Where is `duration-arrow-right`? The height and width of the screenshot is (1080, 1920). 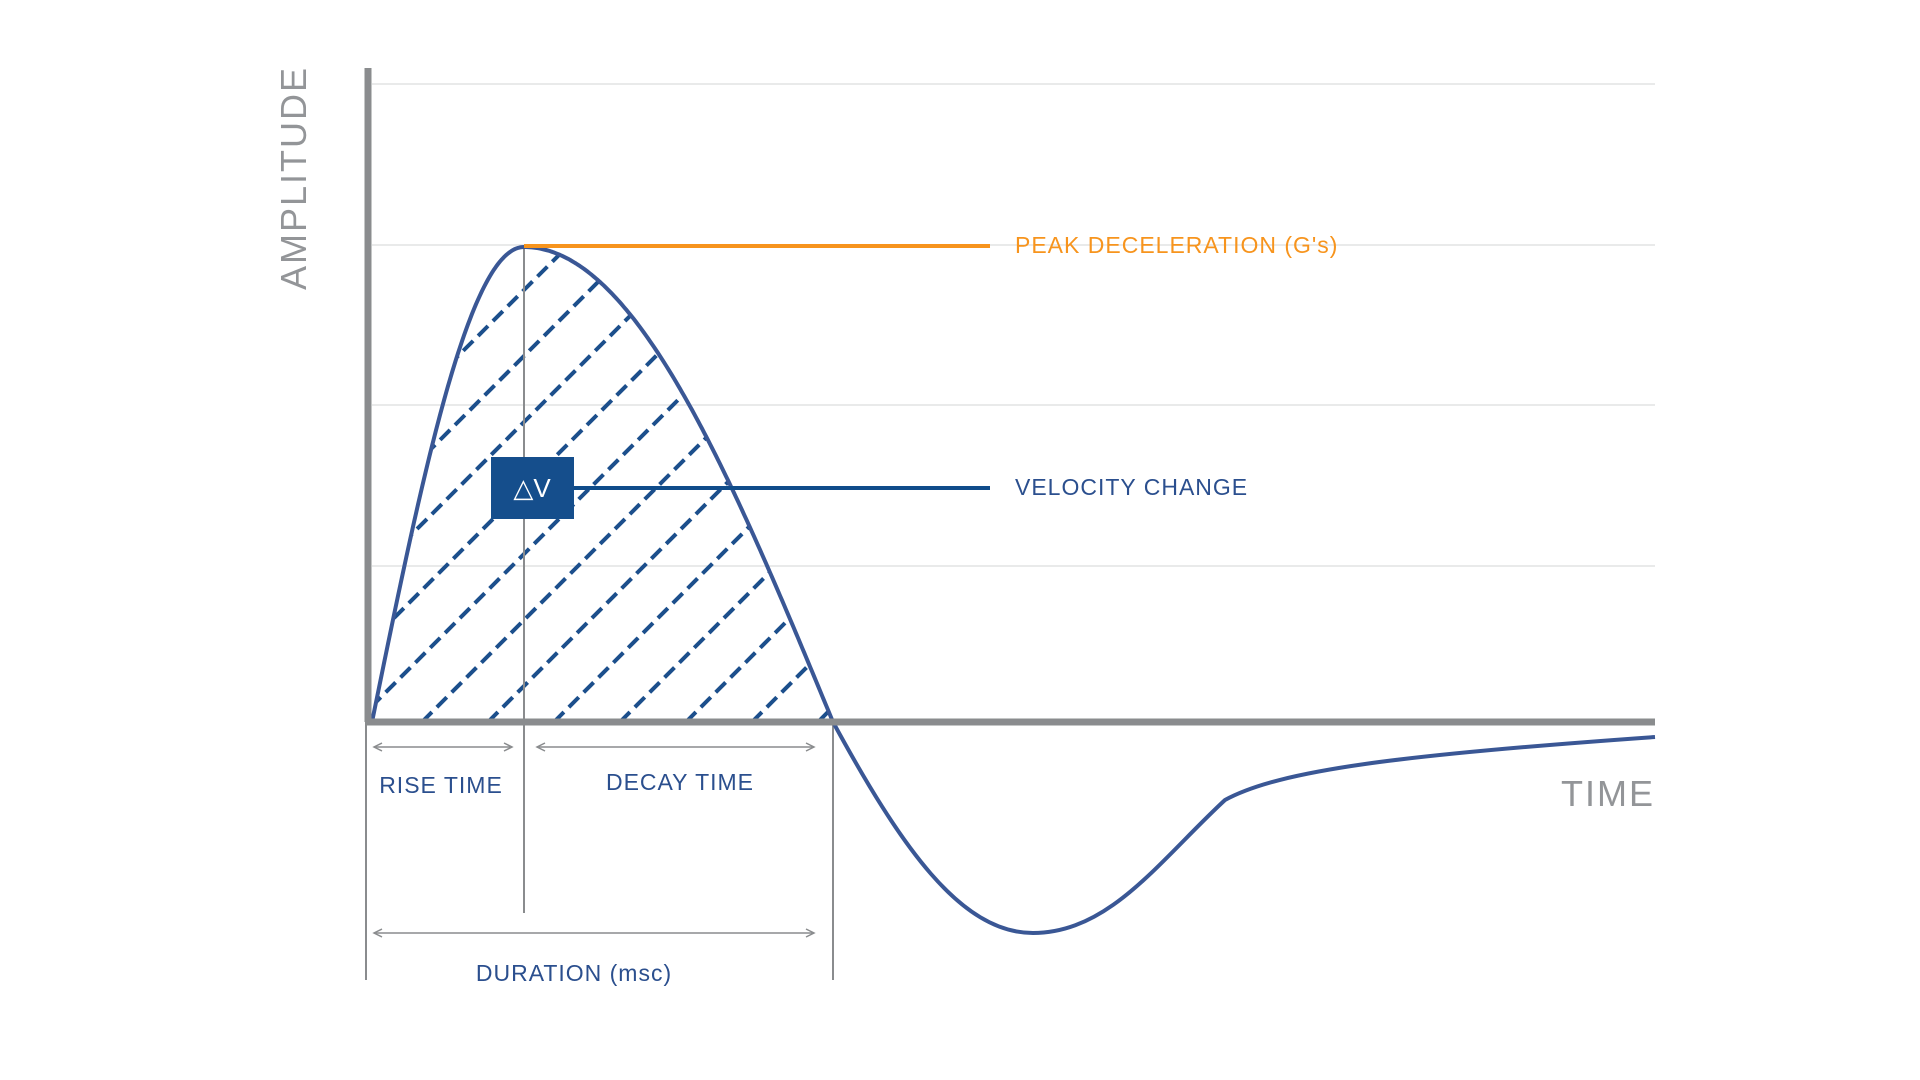 duration-arrow-right is located at coordinates (810, 933).